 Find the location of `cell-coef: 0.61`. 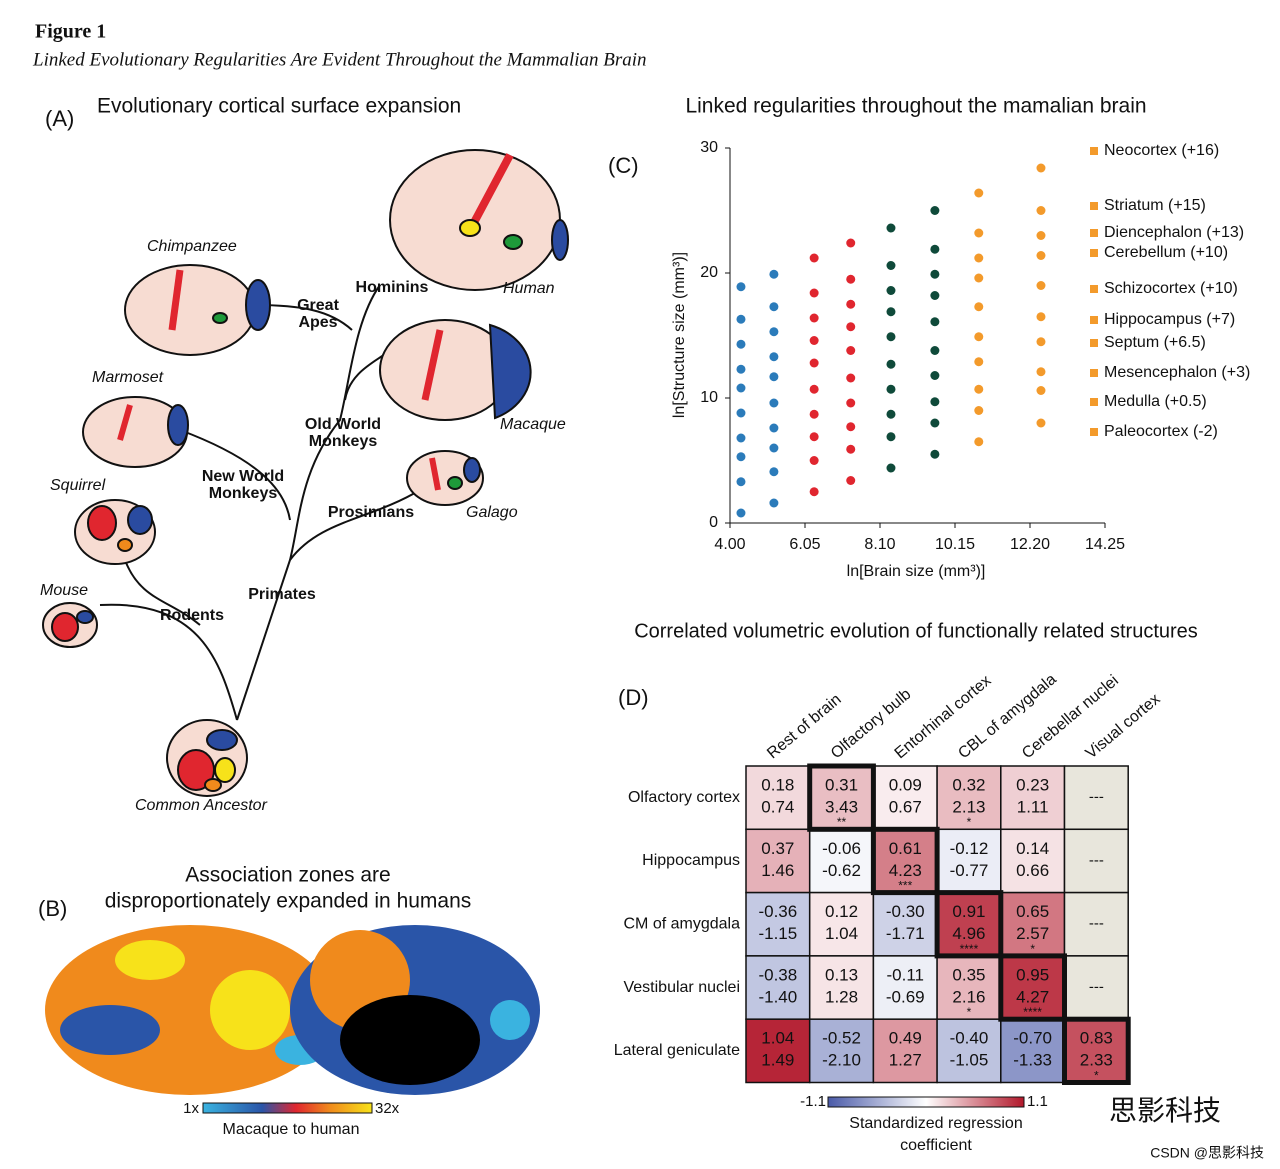

cell-coef: 0.61 is located at coordinates (905, 848).